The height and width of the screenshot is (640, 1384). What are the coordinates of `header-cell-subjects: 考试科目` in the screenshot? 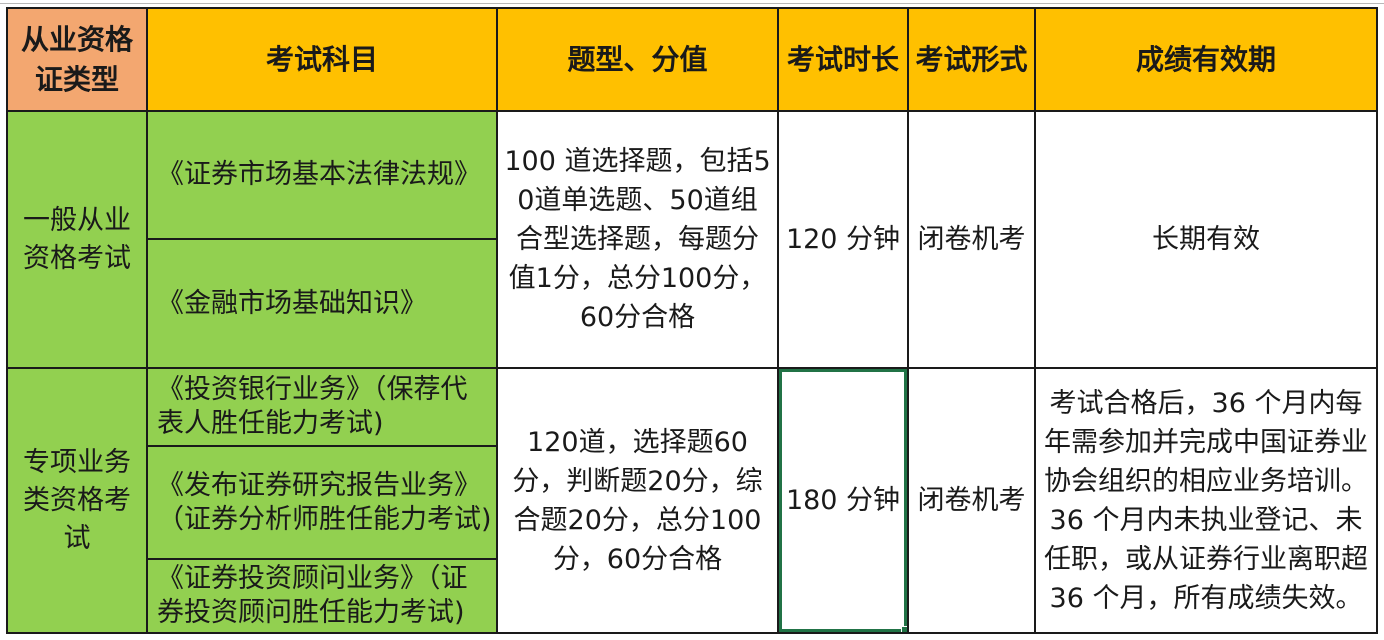 It's located at (322, 59).